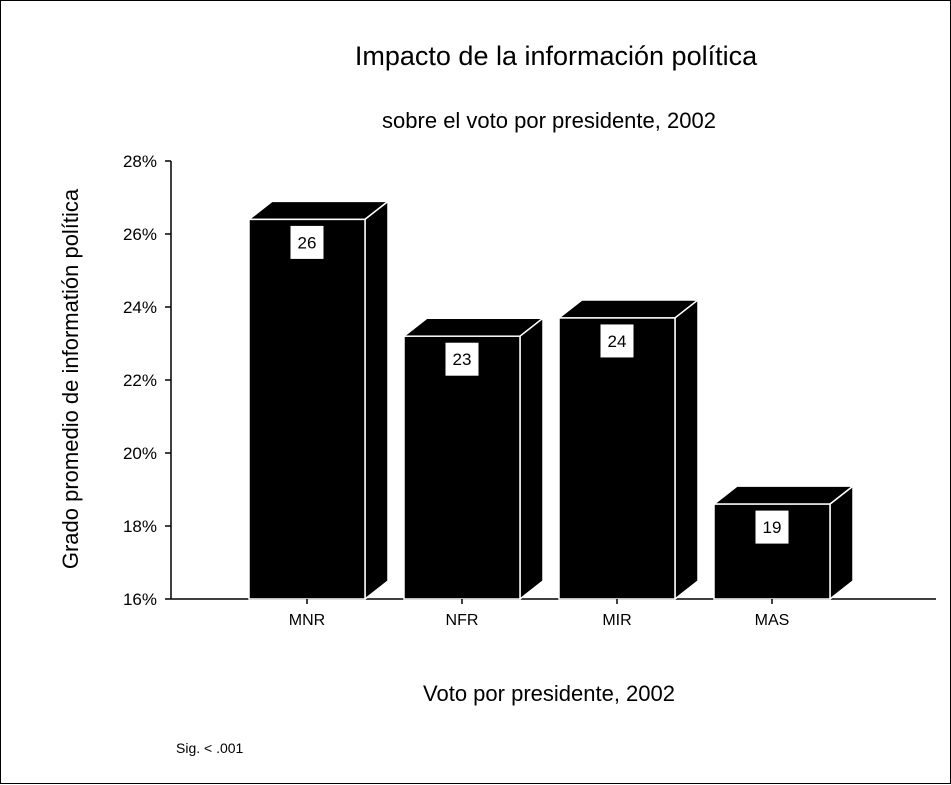  What do you see at coordinates (140, 453) in the screenshot?
I see `y-tick-label: 20%` at bounding box center [140, 453].